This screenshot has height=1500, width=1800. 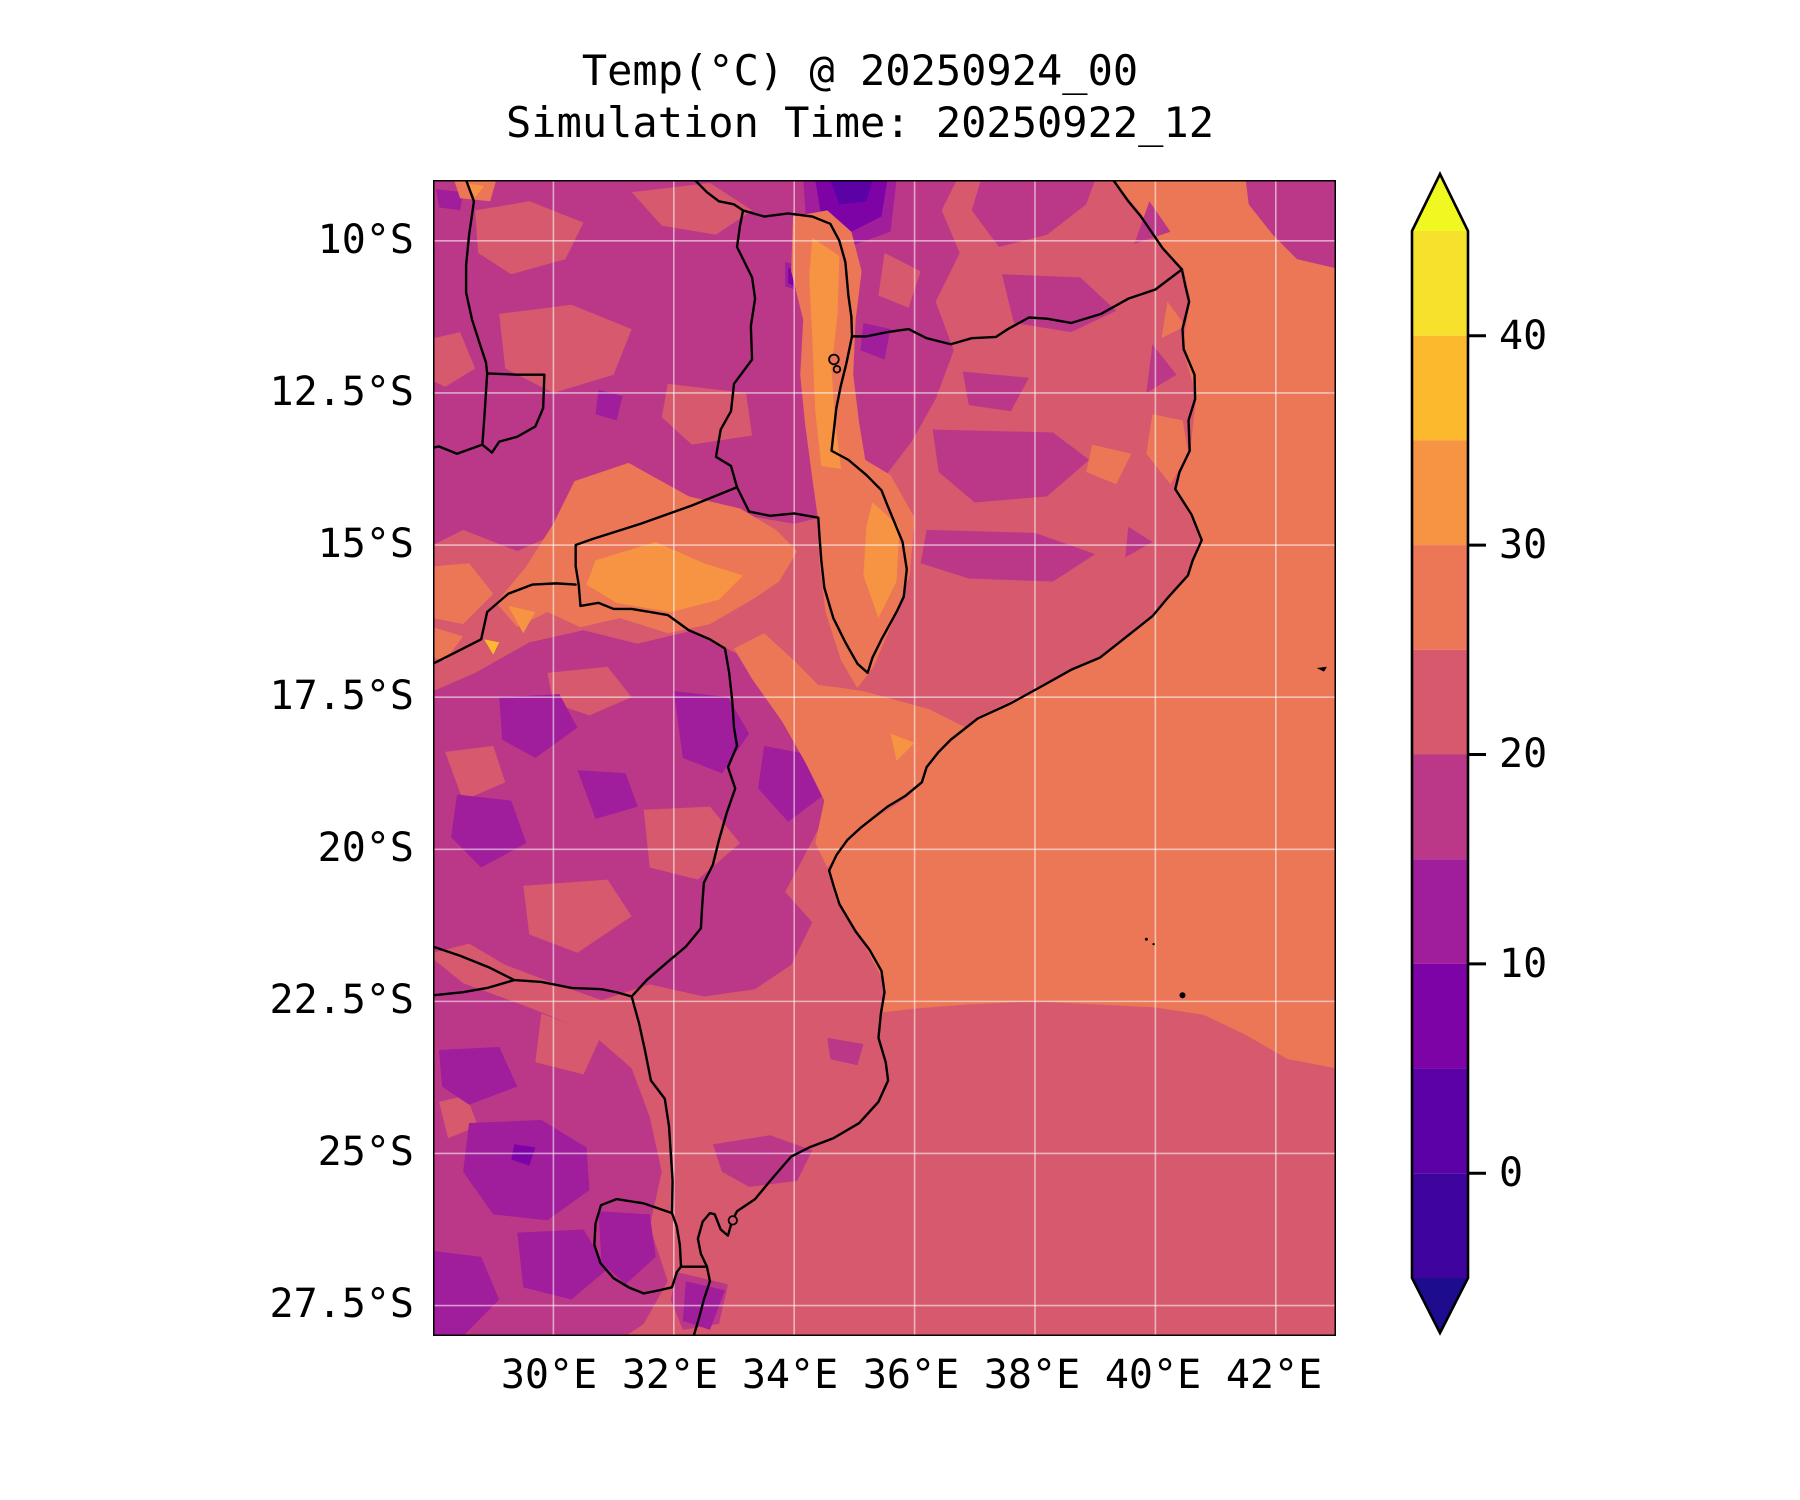 What do you see at coordinates (1182, 995) in the screenshot?
I see `europa-island-dot` at bounding box center [1182, 995].